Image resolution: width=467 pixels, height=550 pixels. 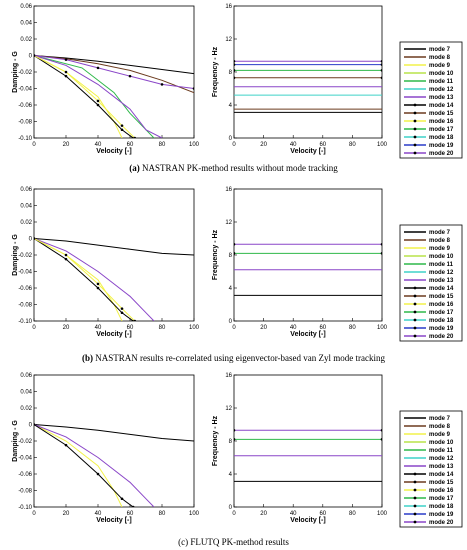 What do you see at coordinates (293, 328) in the screenshot?
I see `frequency-1-xtick-label: 40` at bounding box center [293, 328].